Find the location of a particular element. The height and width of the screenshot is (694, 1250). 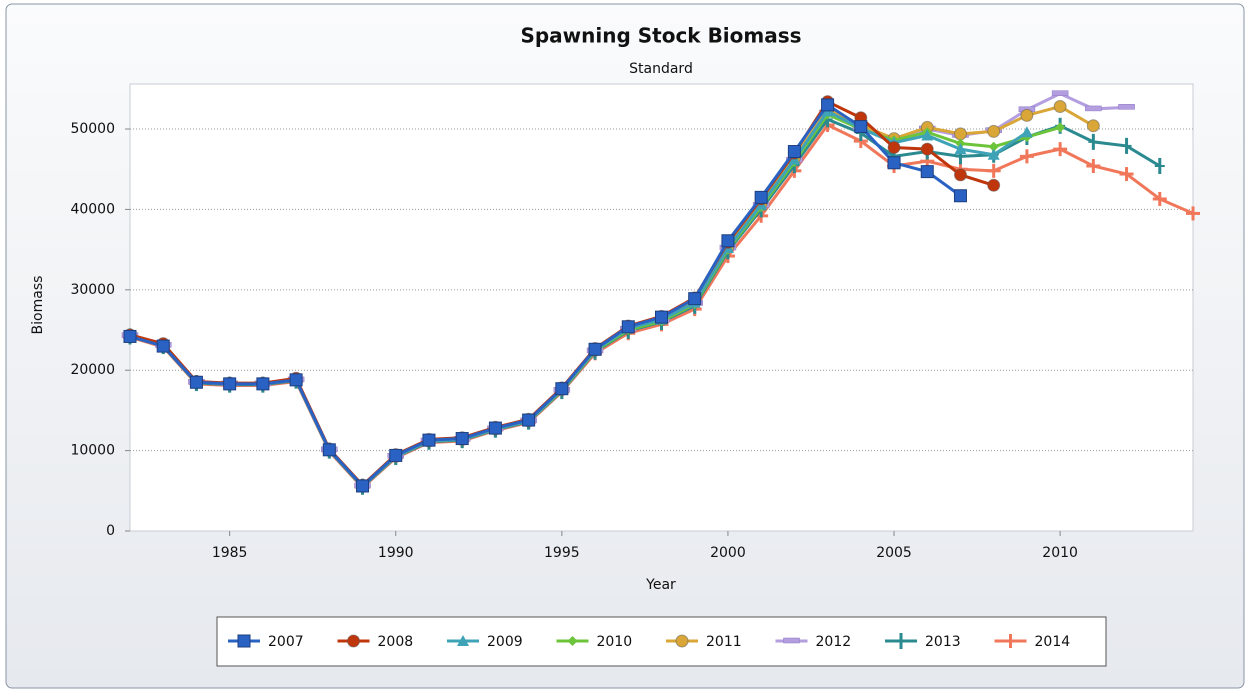

x-tick-label: 1995 is located at coordinates (562, 553).